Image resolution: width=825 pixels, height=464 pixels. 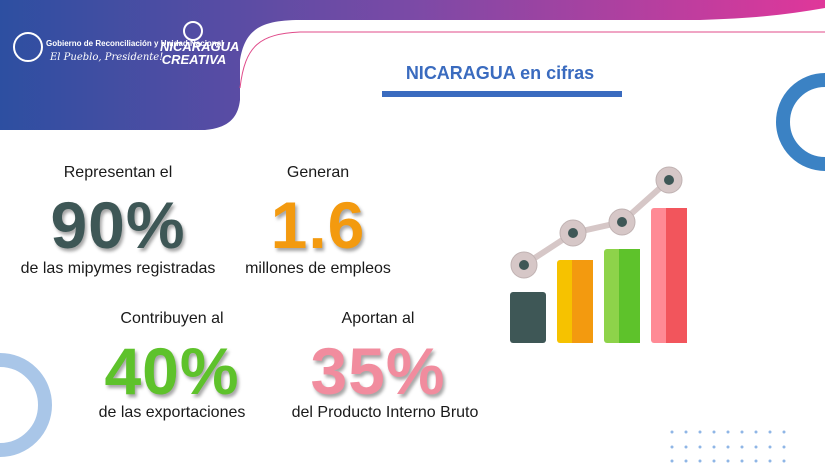 I want to click on chart-icon, so click(x=598, y=254).